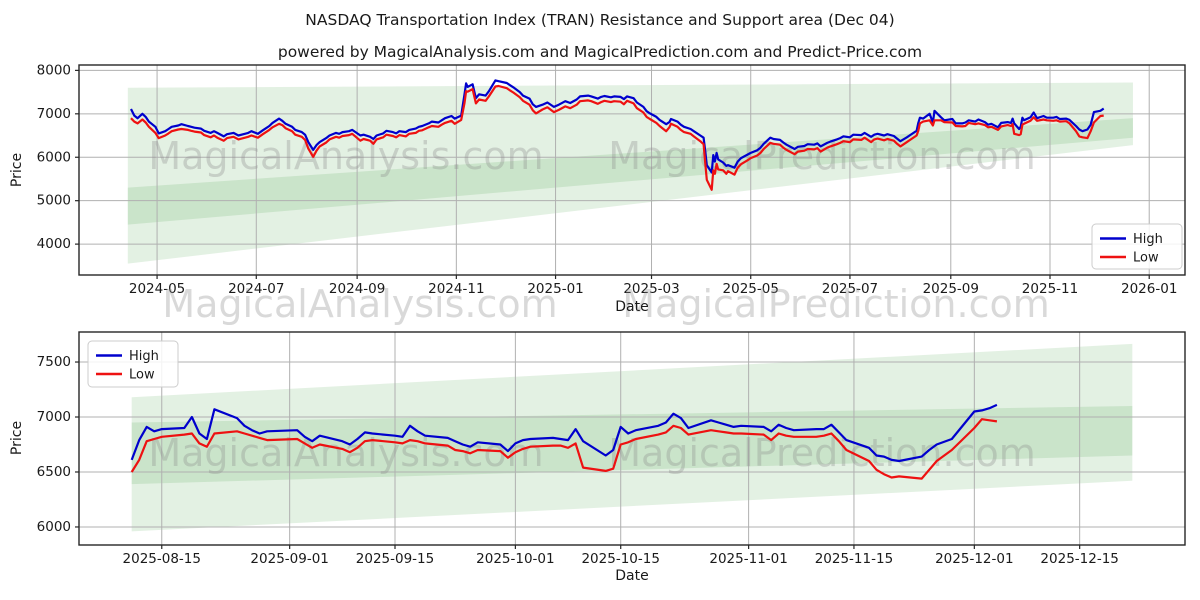  Describe the element at coordinates (748, 559) in the screenshot. I see `x-tick-label: 2025-11-01` at that location.